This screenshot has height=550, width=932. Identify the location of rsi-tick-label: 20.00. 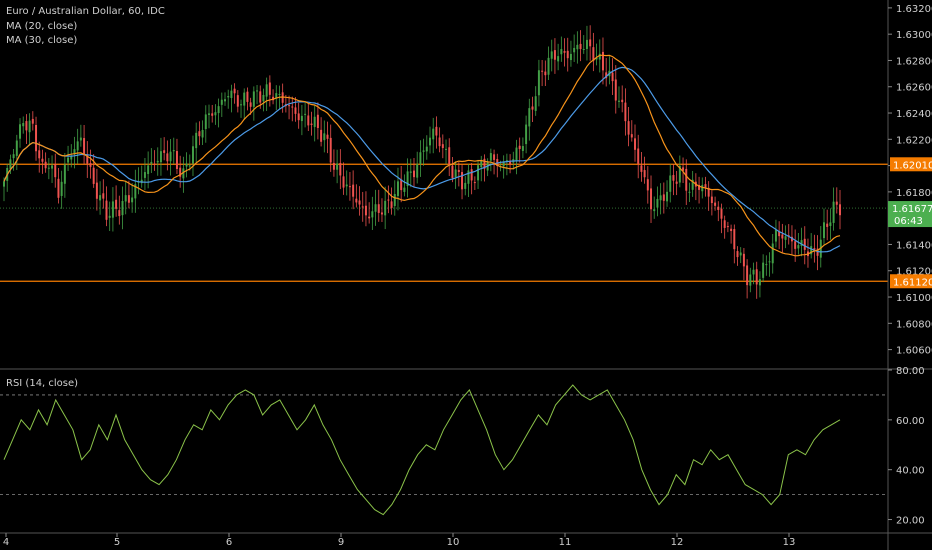
(910, 521).